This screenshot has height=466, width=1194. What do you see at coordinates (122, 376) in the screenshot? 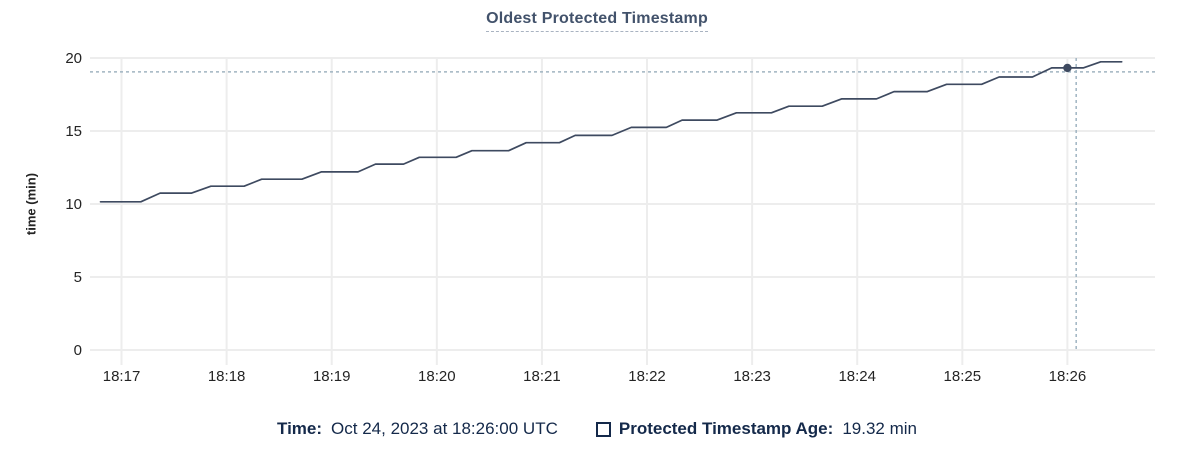
I see `x-tick-label: 18:17` at bounding box center [122, 376].